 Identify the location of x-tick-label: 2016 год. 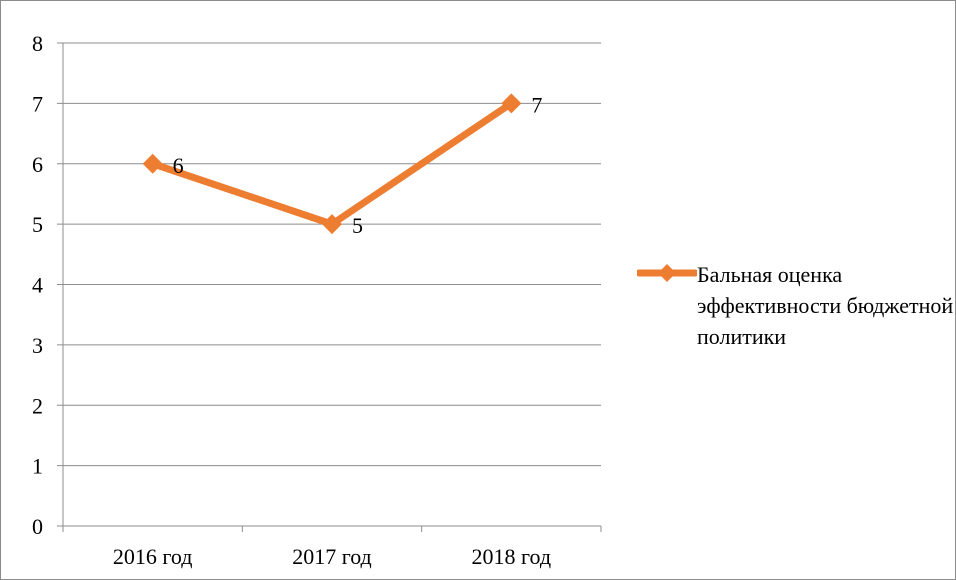
(153, 556).